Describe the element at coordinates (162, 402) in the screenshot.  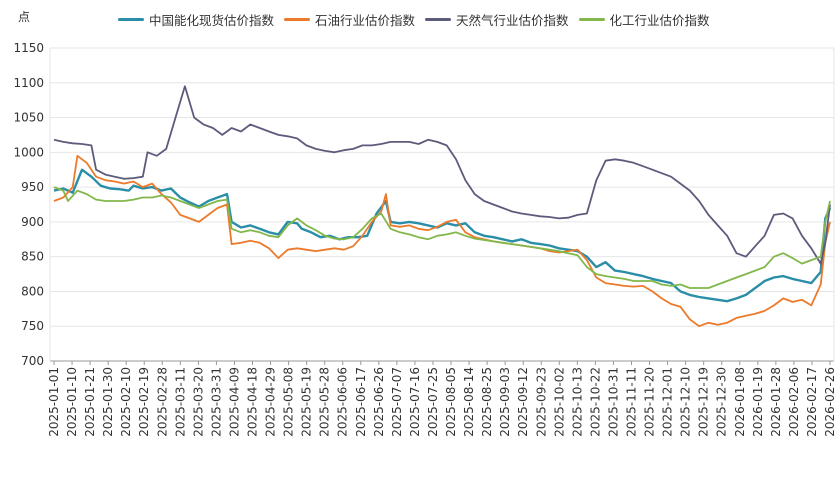
I see `x-tick-label: 2025-02-28` at that location.